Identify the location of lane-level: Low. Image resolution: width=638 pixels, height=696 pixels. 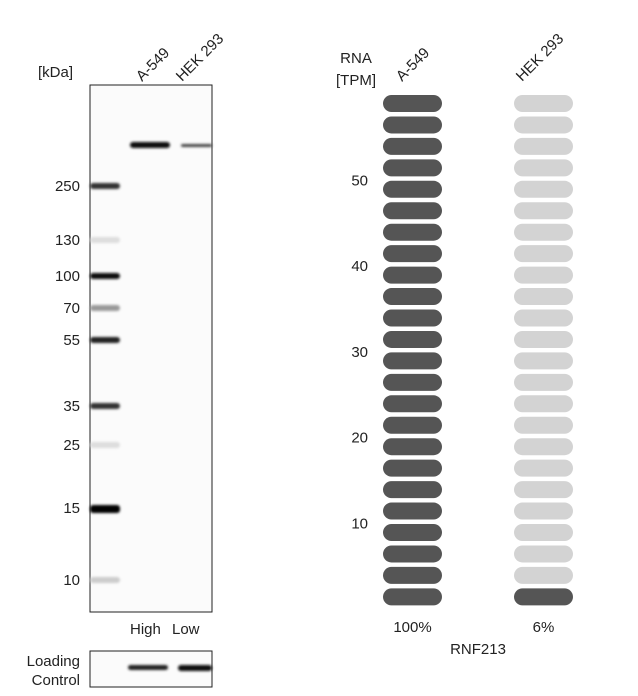
(186, 629).